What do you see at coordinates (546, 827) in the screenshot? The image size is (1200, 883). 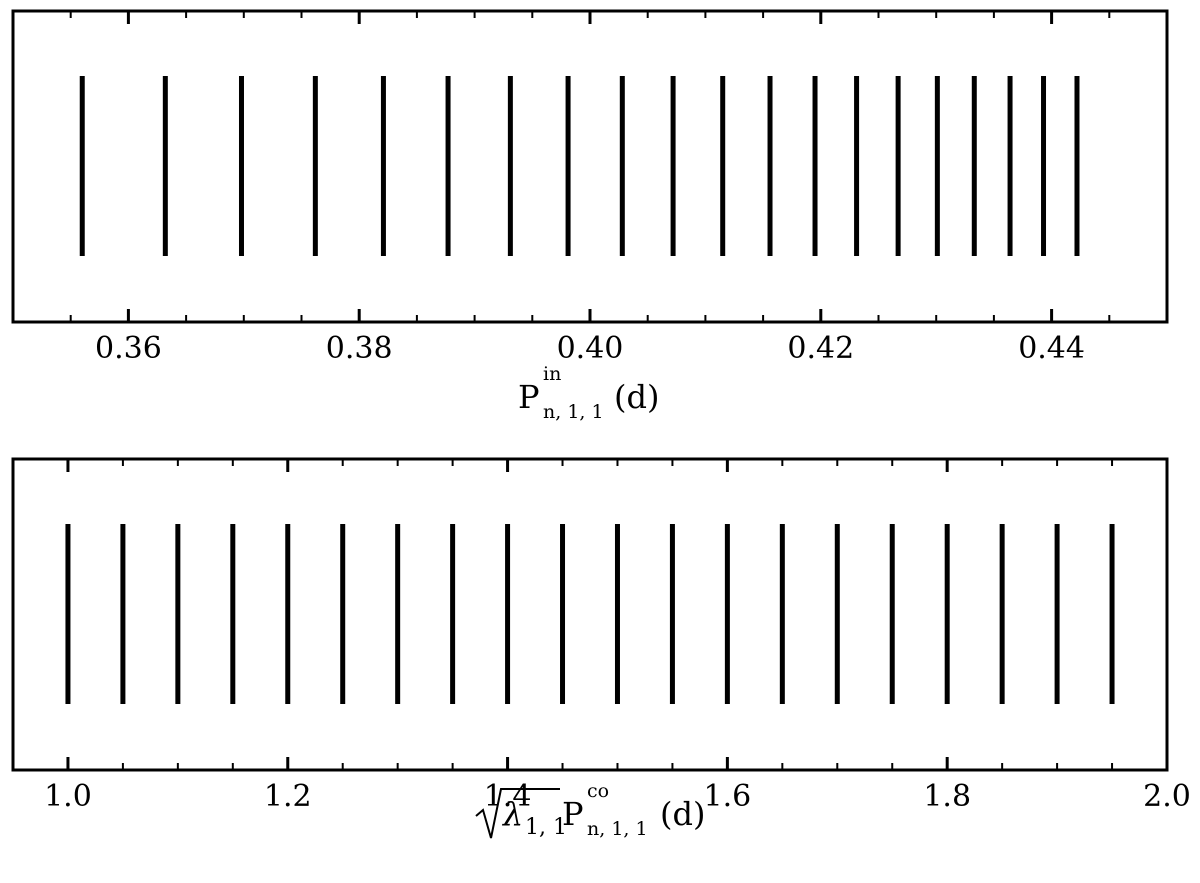 I see `x-axis-label-root-sub: 1, 1` at bounding box center [546, 827].